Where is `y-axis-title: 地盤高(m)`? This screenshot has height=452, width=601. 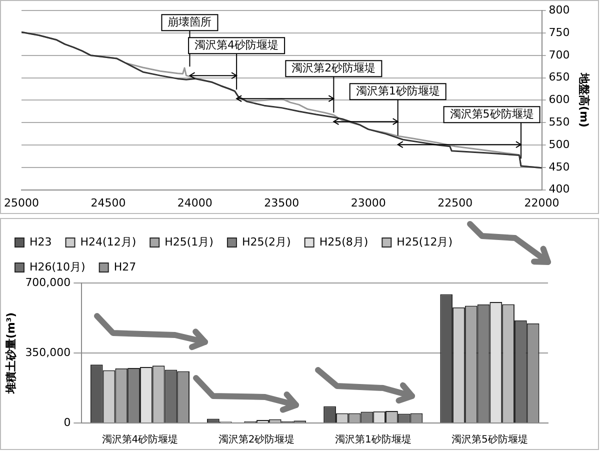
y-axis-title: 地盤高(m) is located at coordinates (584, 100).